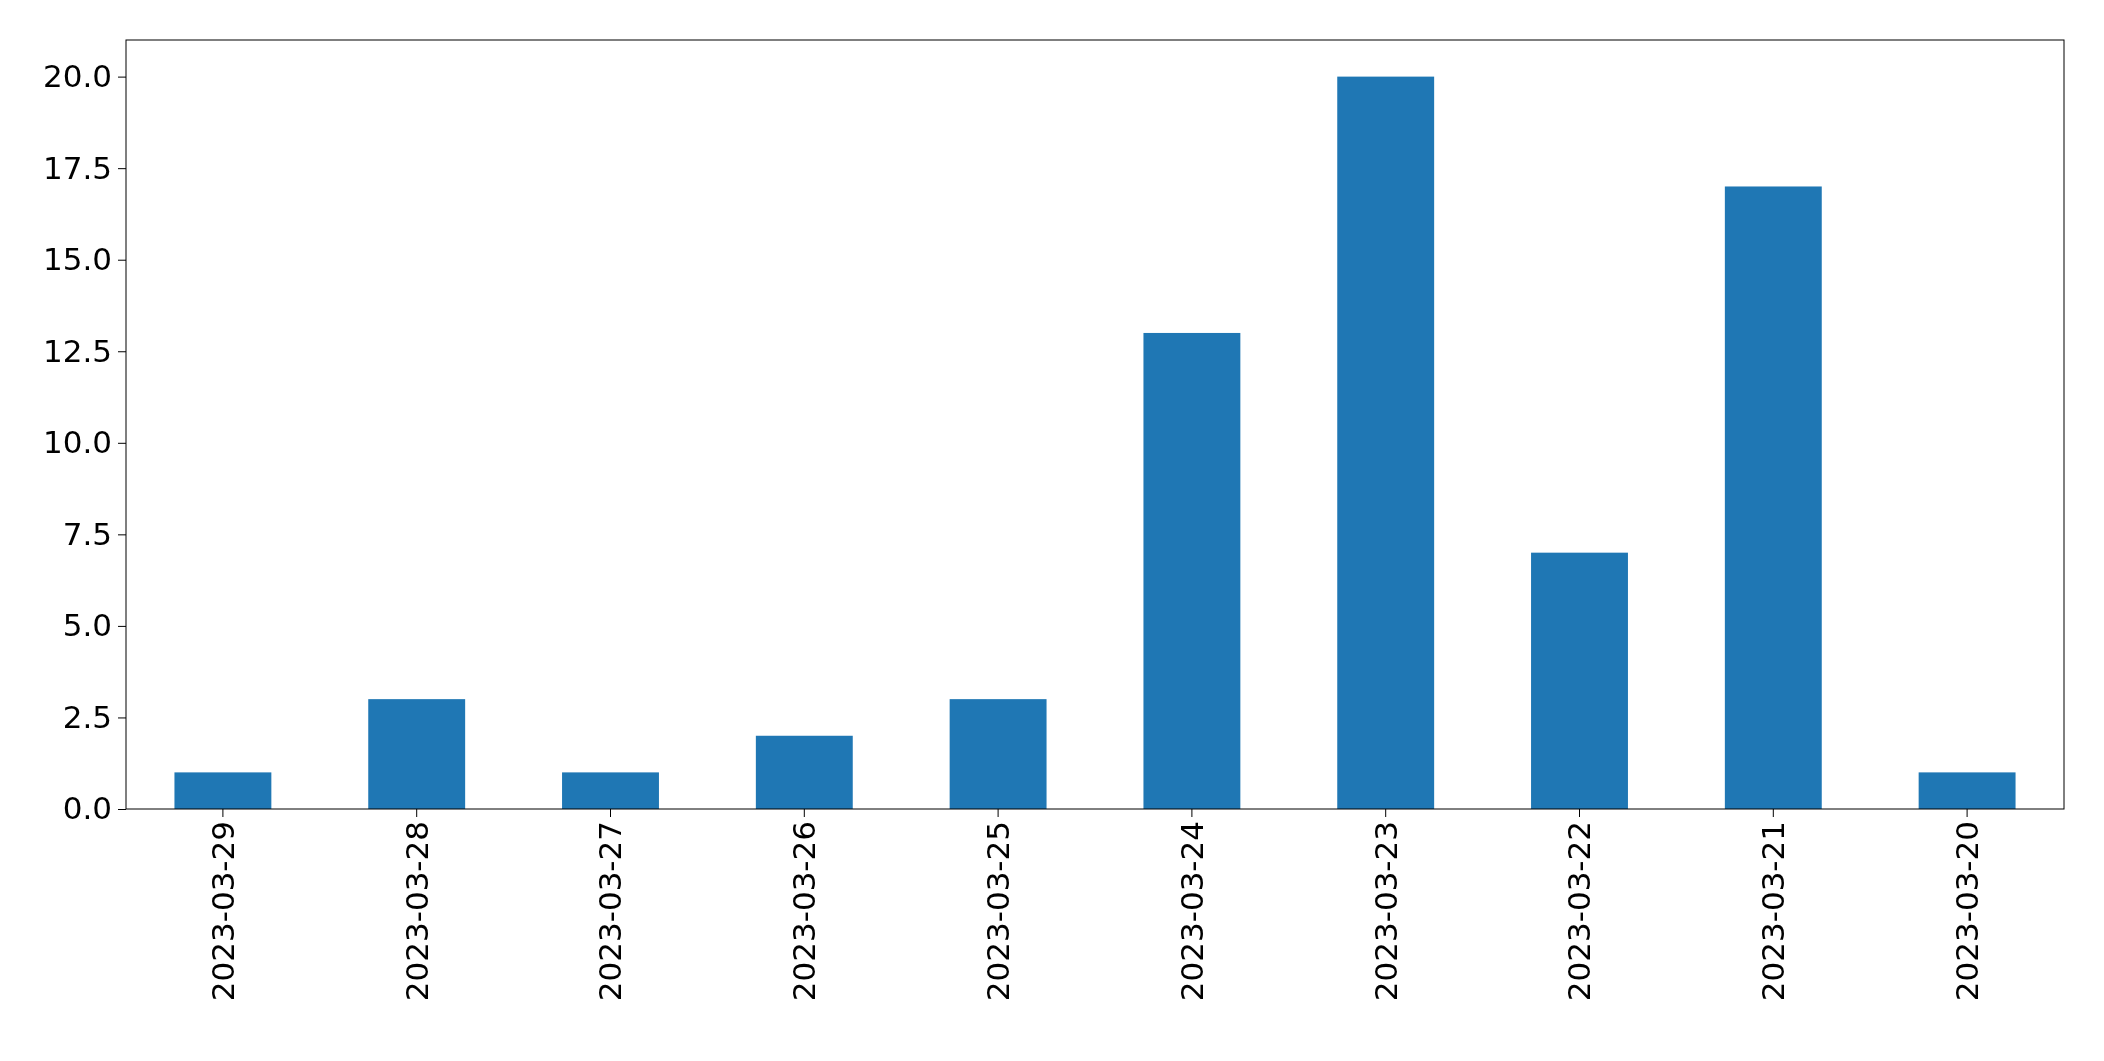 The image size is (2104, 1061). Describe the element at coordinates (1385, 911) in the screenshot. I see `x-tick-label: 2023-03-23` at that location.